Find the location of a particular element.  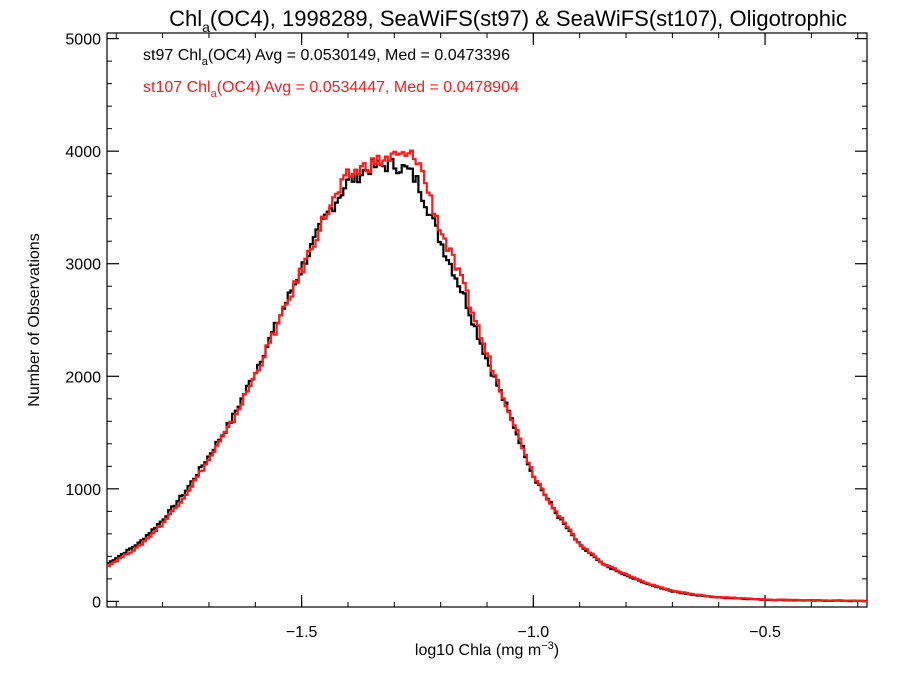

legend-st107-main: st107 Chl is located at coordinates (177, 87).